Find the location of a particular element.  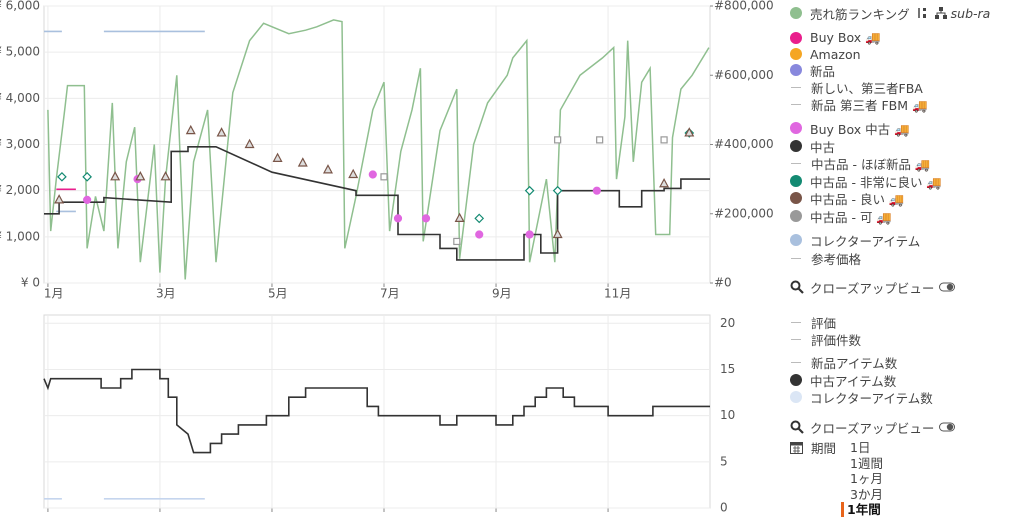

legend-entry: 中古品 - 良い 🚚 is located at coordinates (847, 198).